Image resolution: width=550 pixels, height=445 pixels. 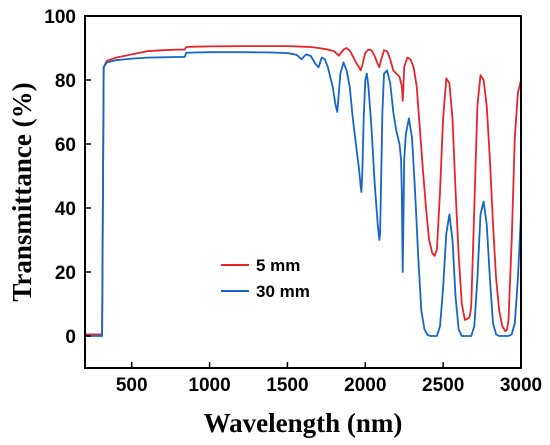 I want to click on legend-label-1: 5 mm, so click(x=278, y=265).